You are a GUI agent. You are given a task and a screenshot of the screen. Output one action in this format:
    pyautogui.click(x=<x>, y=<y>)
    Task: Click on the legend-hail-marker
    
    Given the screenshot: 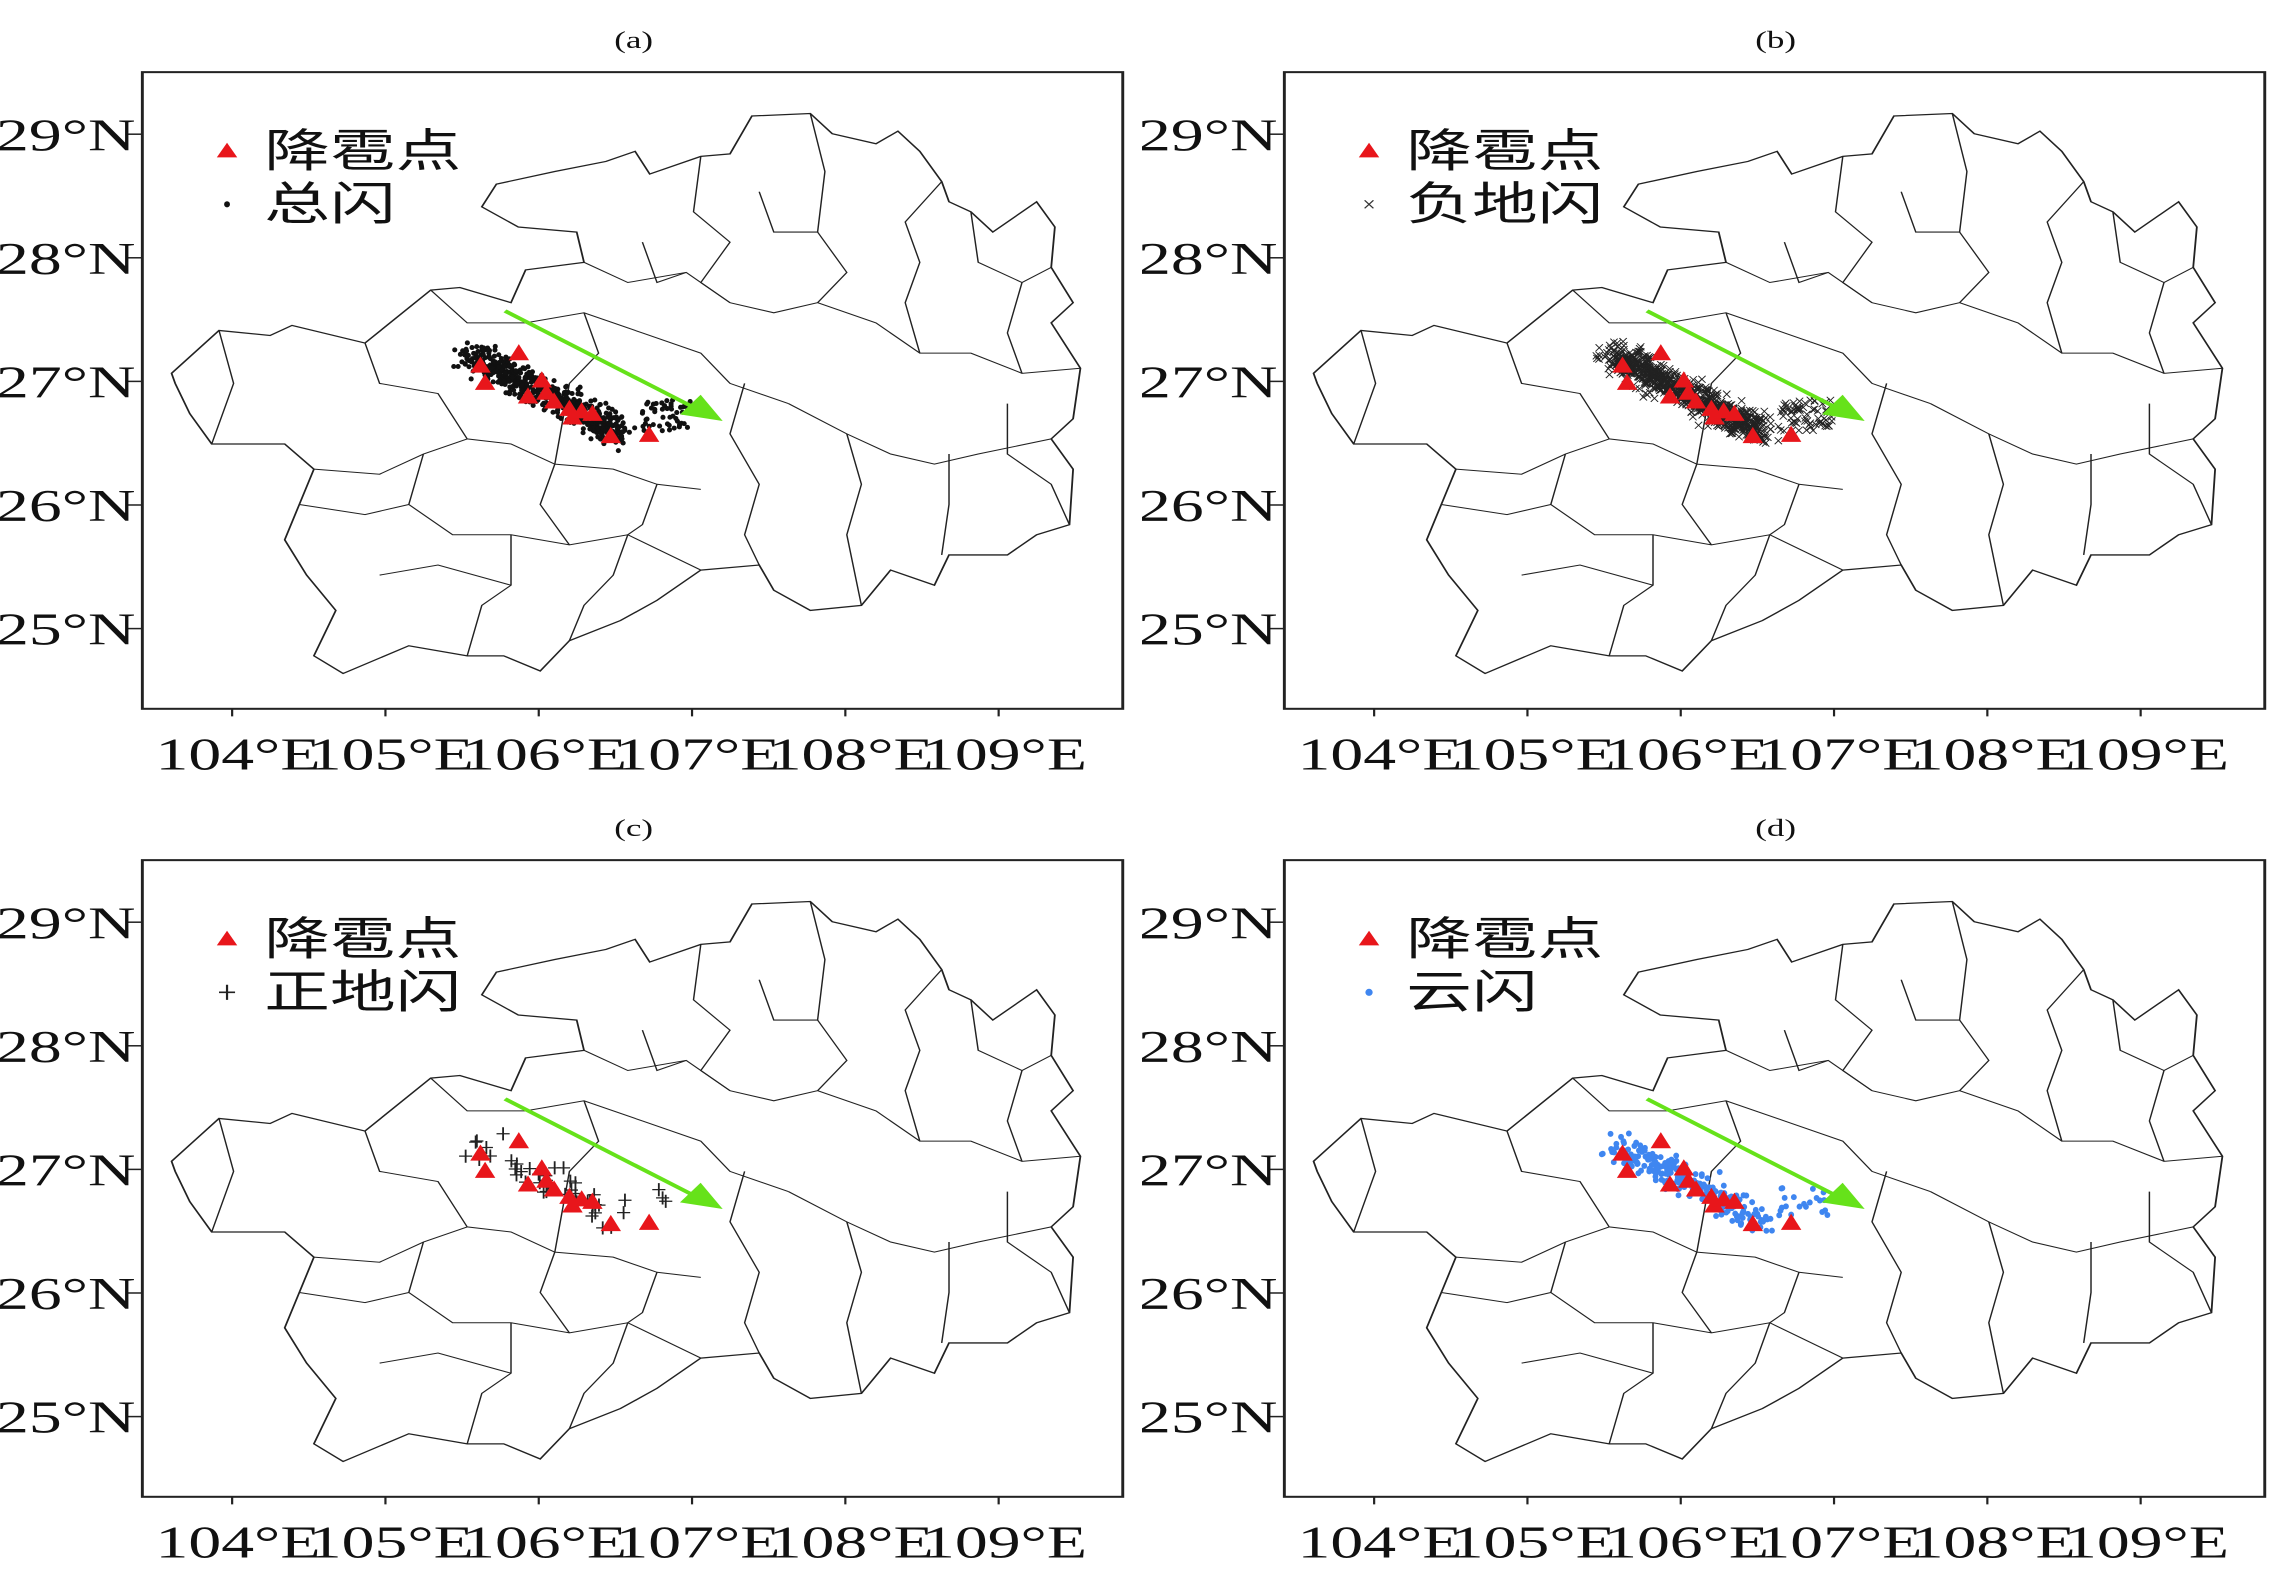 What is the action you would take?
    pyautogui.click(x=227, y=938)
    